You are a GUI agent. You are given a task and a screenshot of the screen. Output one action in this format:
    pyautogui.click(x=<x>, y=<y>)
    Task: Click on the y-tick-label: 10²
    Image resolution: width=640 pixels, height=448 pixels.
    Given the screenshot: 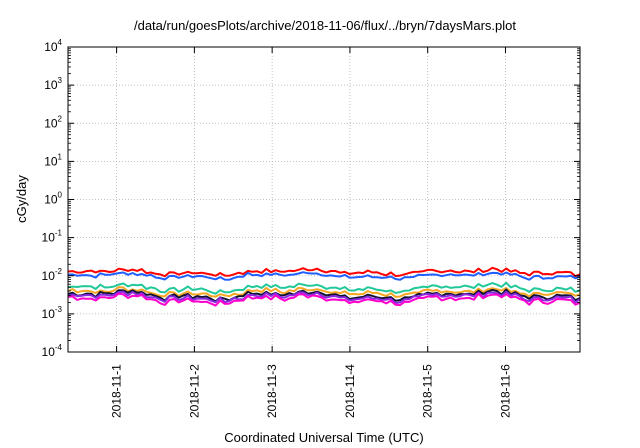 What is the action you would take?
    pyautogui.click(x=53, y=122)
    